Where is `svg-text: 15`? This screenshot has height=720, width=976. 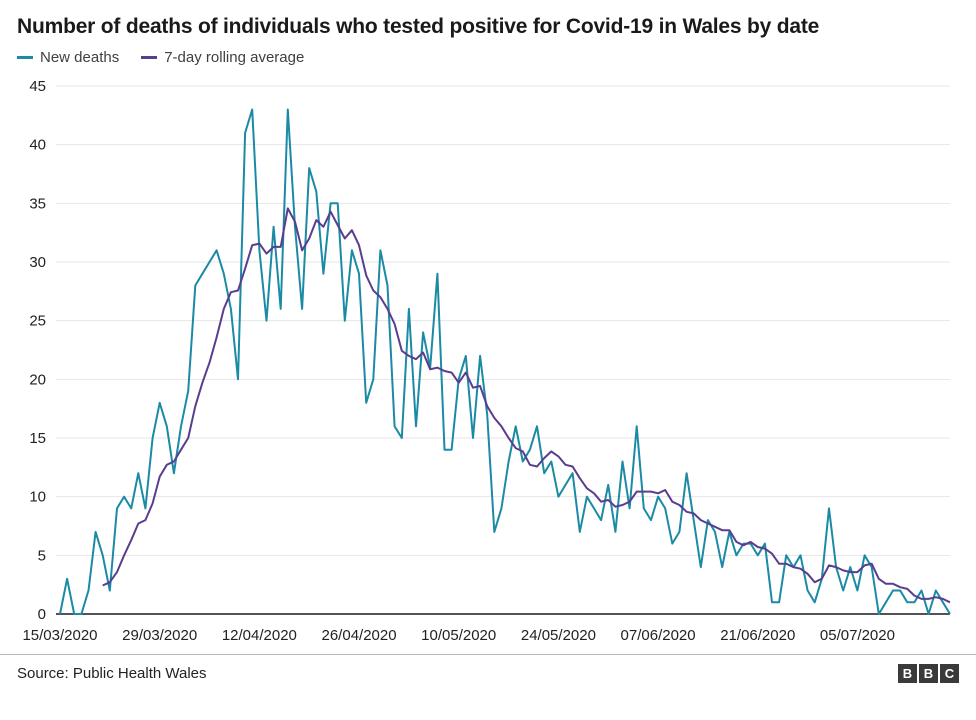 svg-text: 15 is located at coordinates (37, 438).